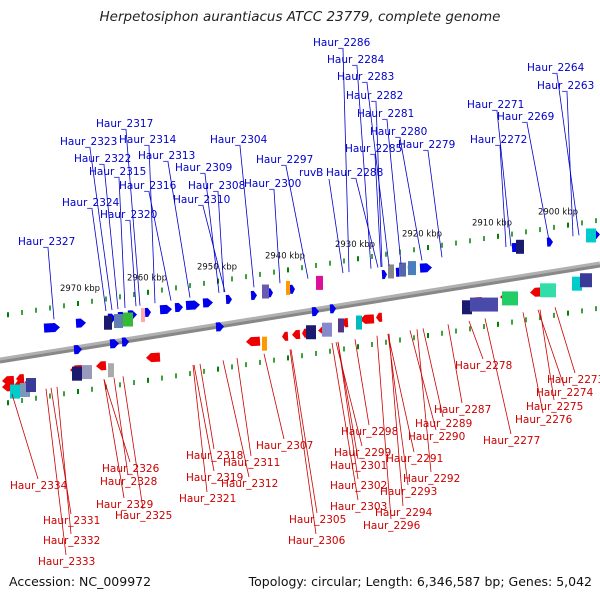 The height and width of the screenshot is (600, 600). Describe the element at coordinates (124, 124) in the screenshot. I see `top-gene-label: Haur_2317` at that location.